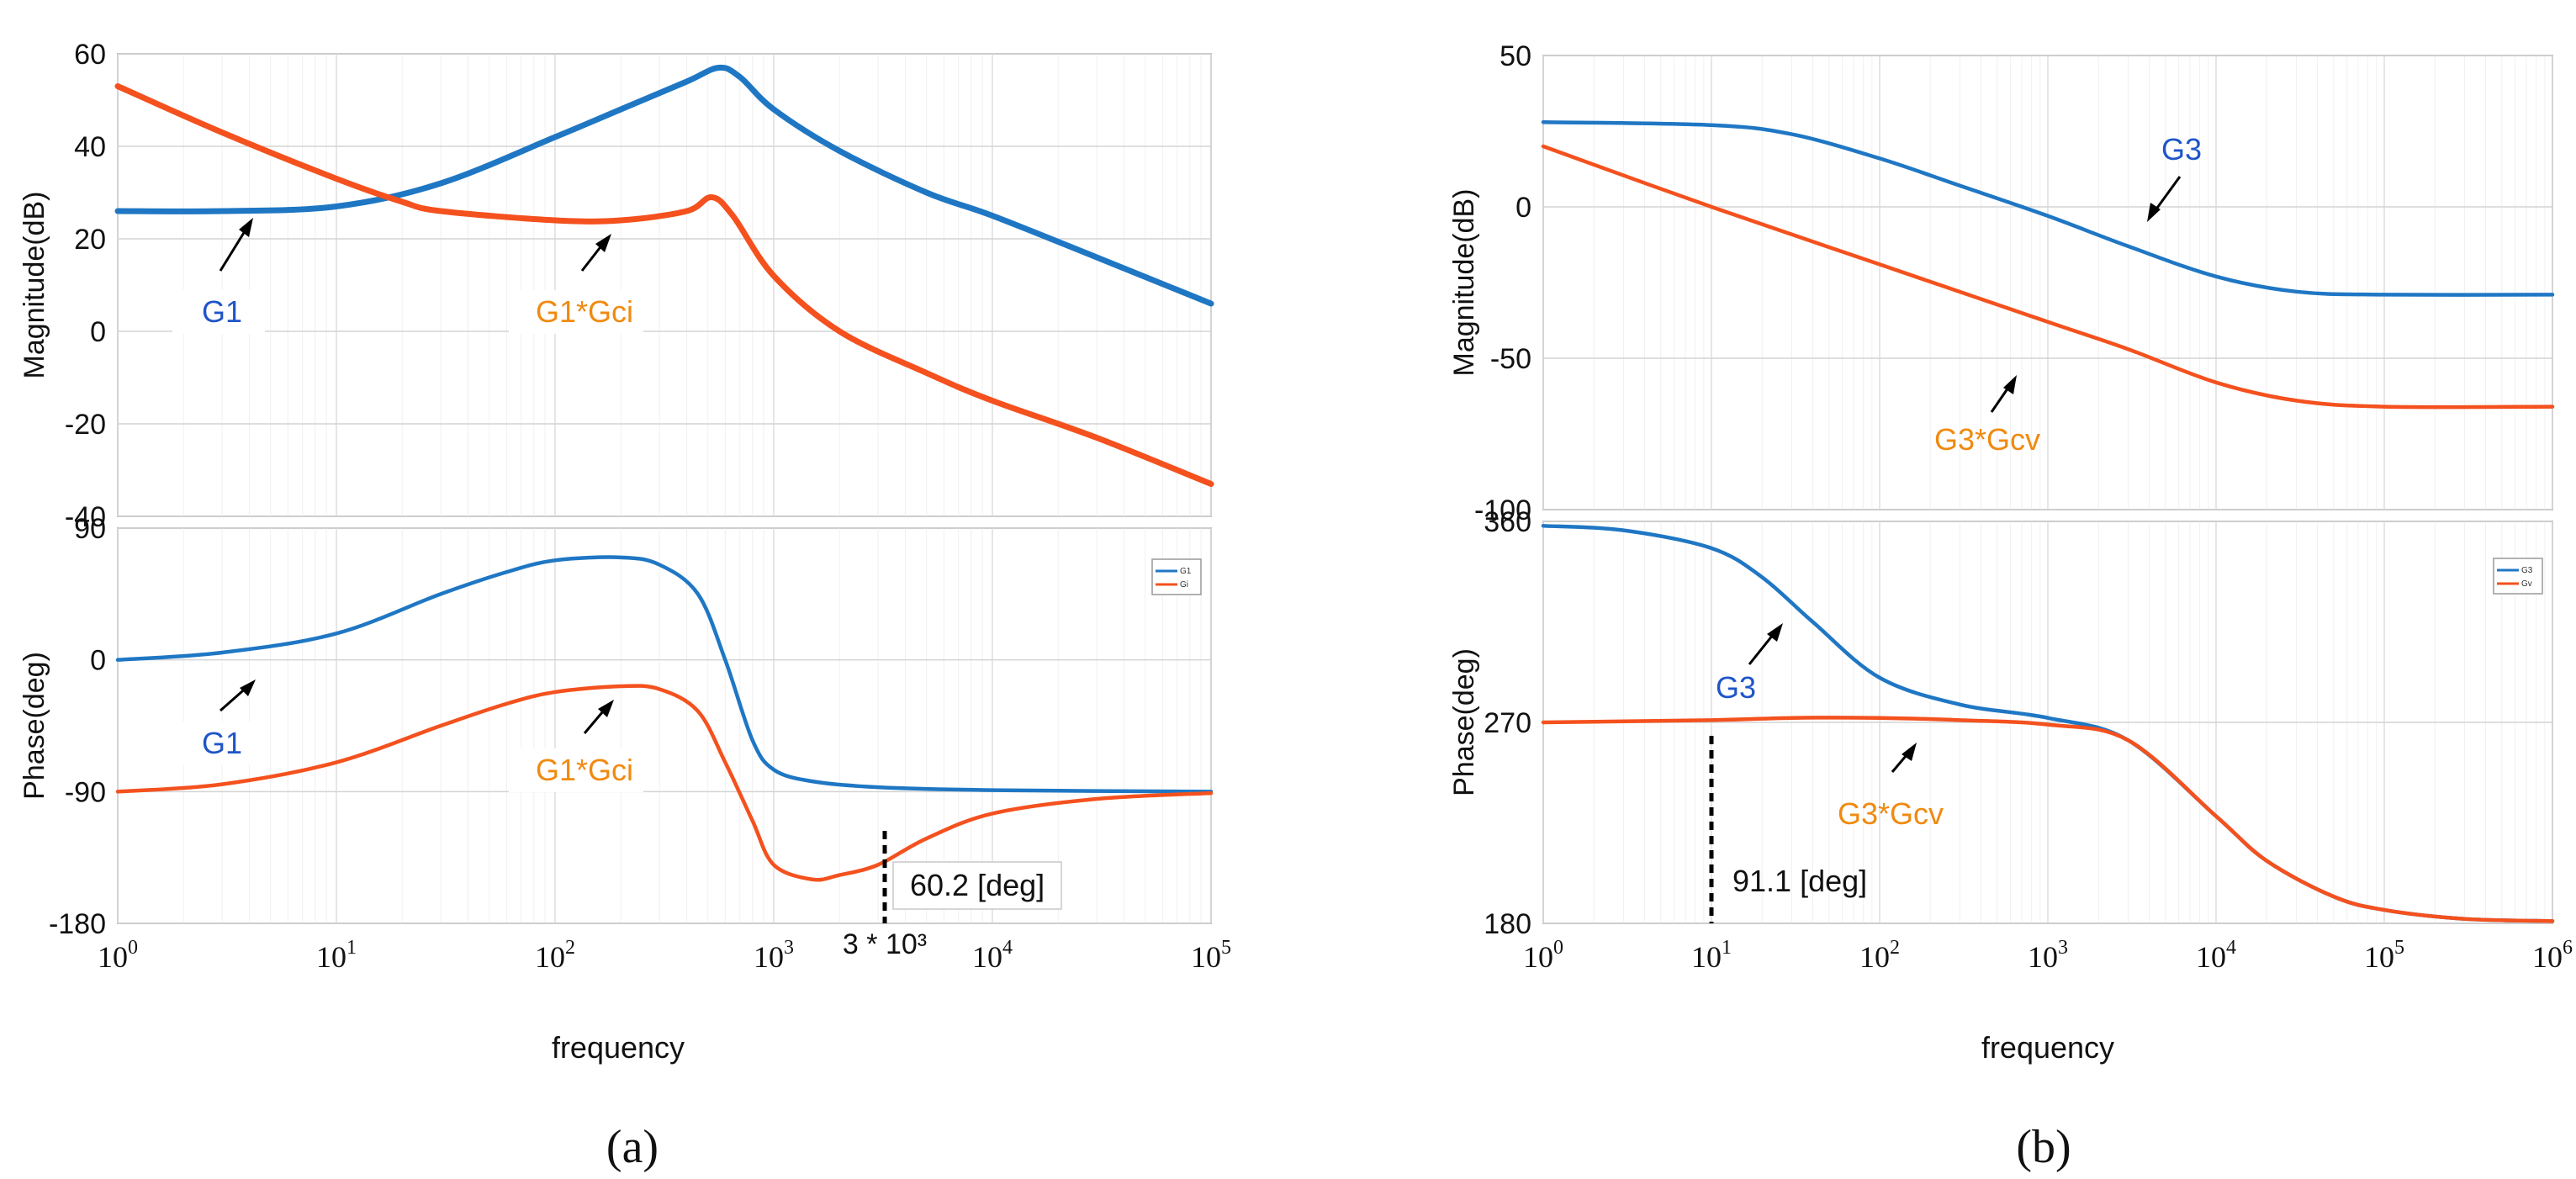 The image size is (2576, 1179). Describe the element at coordinates (885, 944) in the screenshot. I see `annotation-frequency: 3 * 10³` at that location.